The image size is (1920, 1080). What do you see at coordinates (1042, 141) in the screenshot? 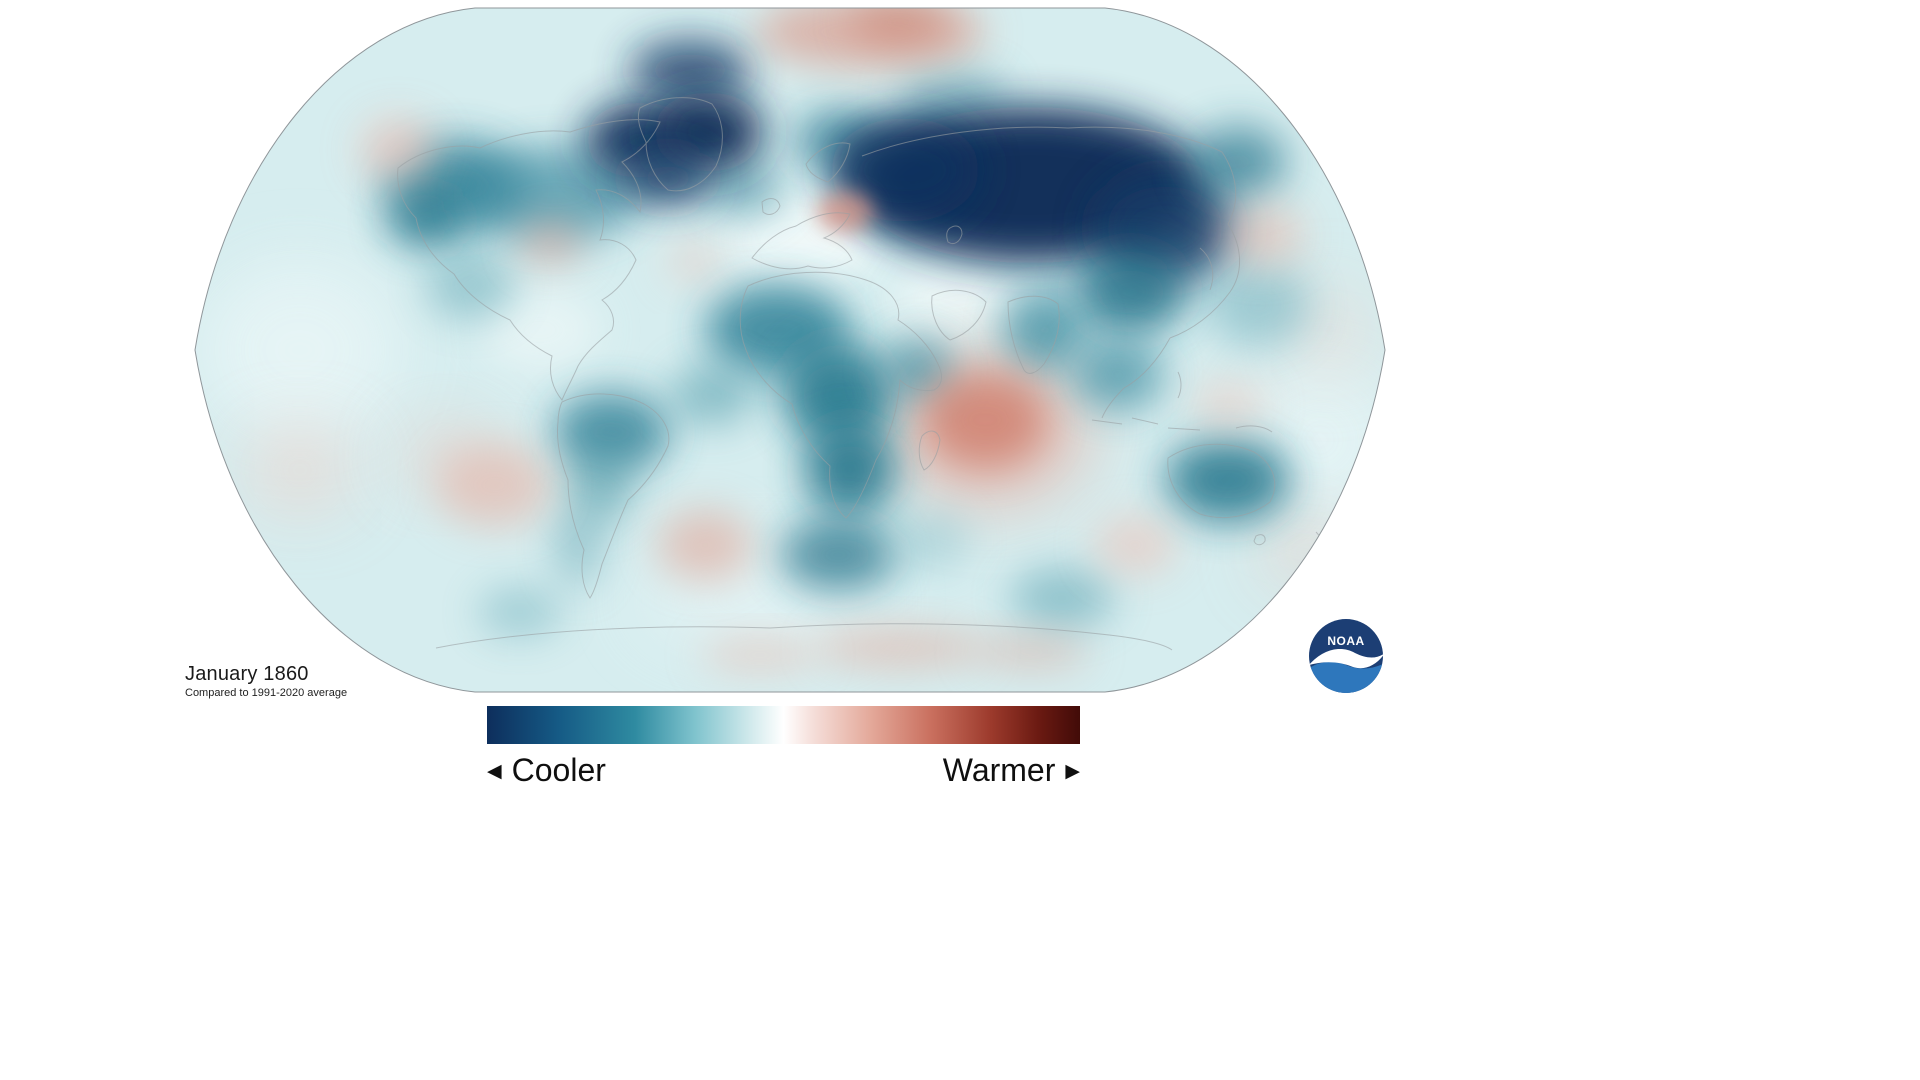
I see `coastline-asia-north` at bounding box center [1042, 141].